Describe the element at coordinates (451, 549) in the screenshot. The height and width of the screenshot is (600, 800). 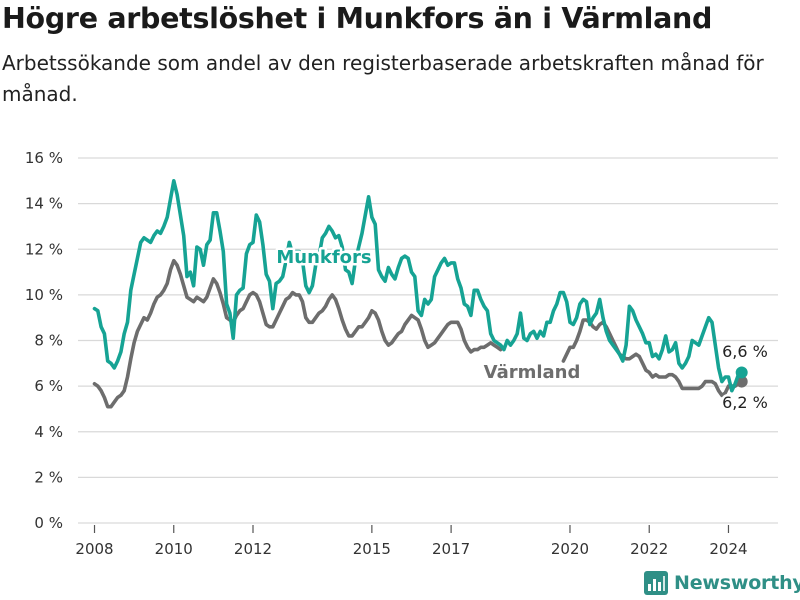
I see `x-tick-label: 2017` at that location.